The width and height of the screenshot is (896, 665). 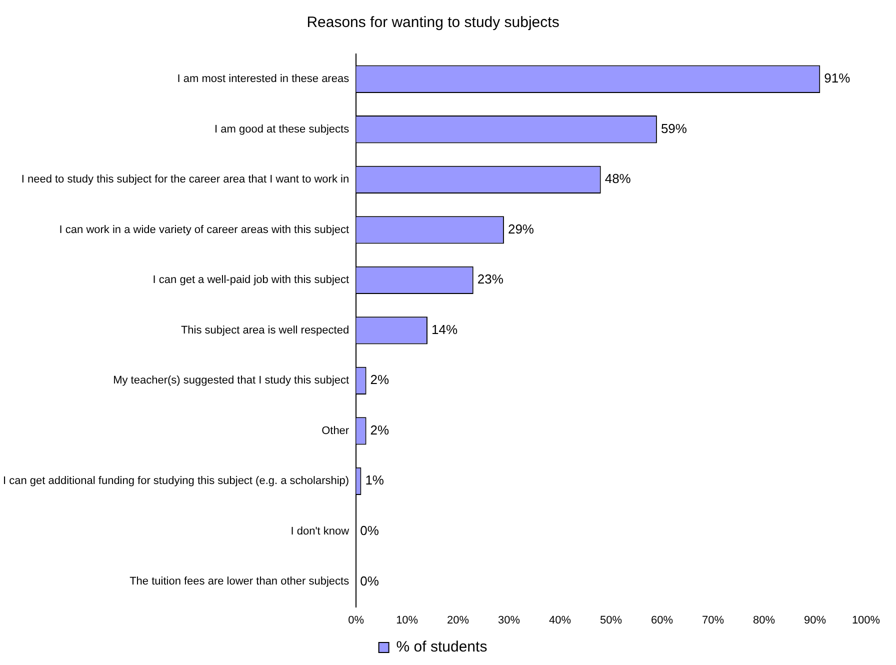 What do you see at coordinates (282, 129) in the screenshot?
I see `y-tick-label: I am good at these subjects` at bounding box center [282, 129].